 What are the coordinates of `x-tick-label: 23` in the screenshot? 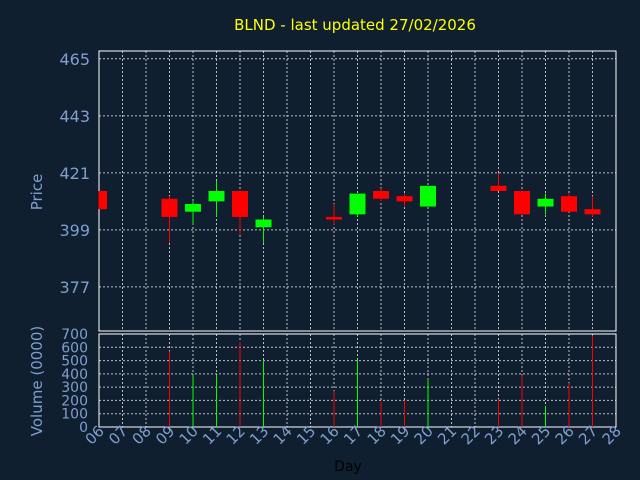 It's located at (494, 435).